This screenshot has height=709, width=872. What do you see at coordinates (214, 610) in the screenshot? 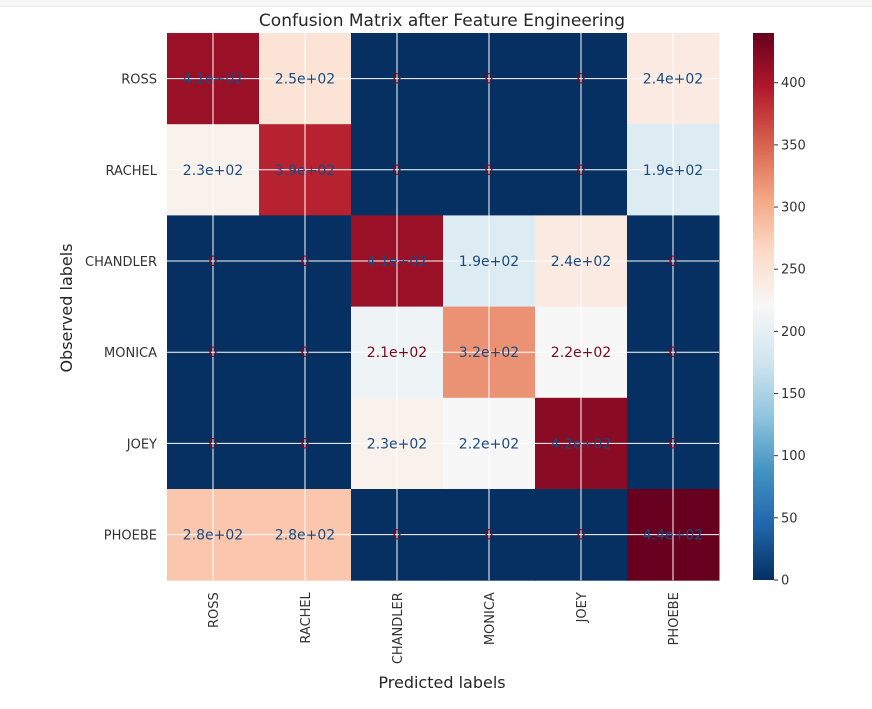
I see `x-tick-label: ROSS` at bounding box center [214, 610].